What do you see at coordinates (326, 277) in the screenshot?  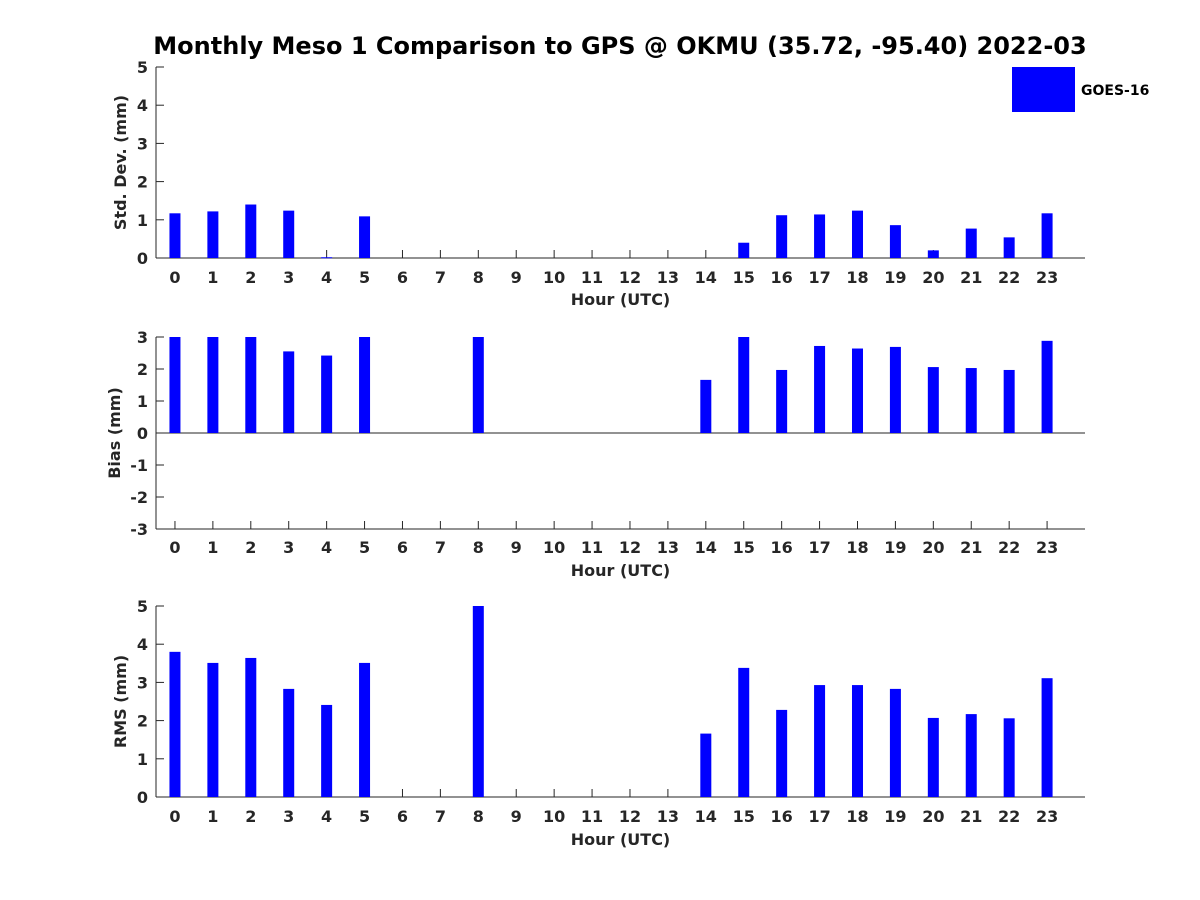 I see `stddev-x-tick-label: 4` at bounding box center [326, 277].